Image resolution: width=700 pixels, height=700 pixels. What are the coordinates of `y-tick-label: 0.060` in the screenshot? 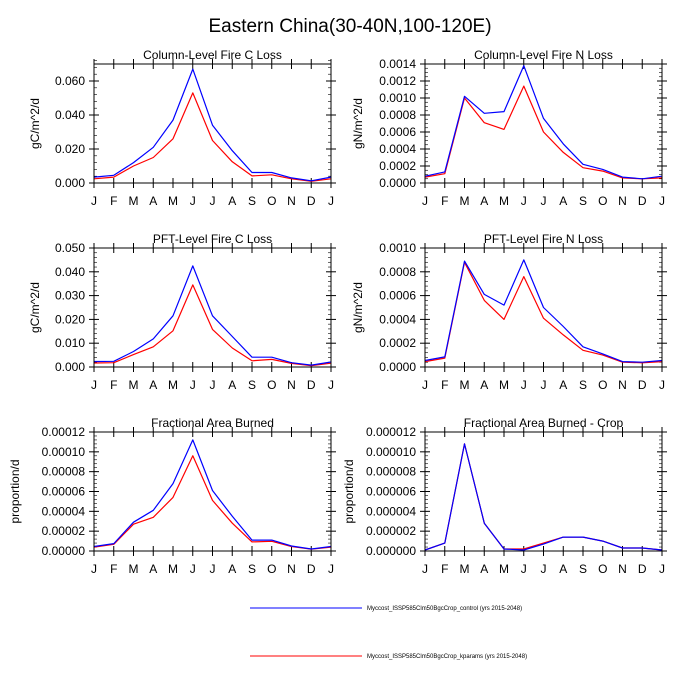 It's located at (70, 81).